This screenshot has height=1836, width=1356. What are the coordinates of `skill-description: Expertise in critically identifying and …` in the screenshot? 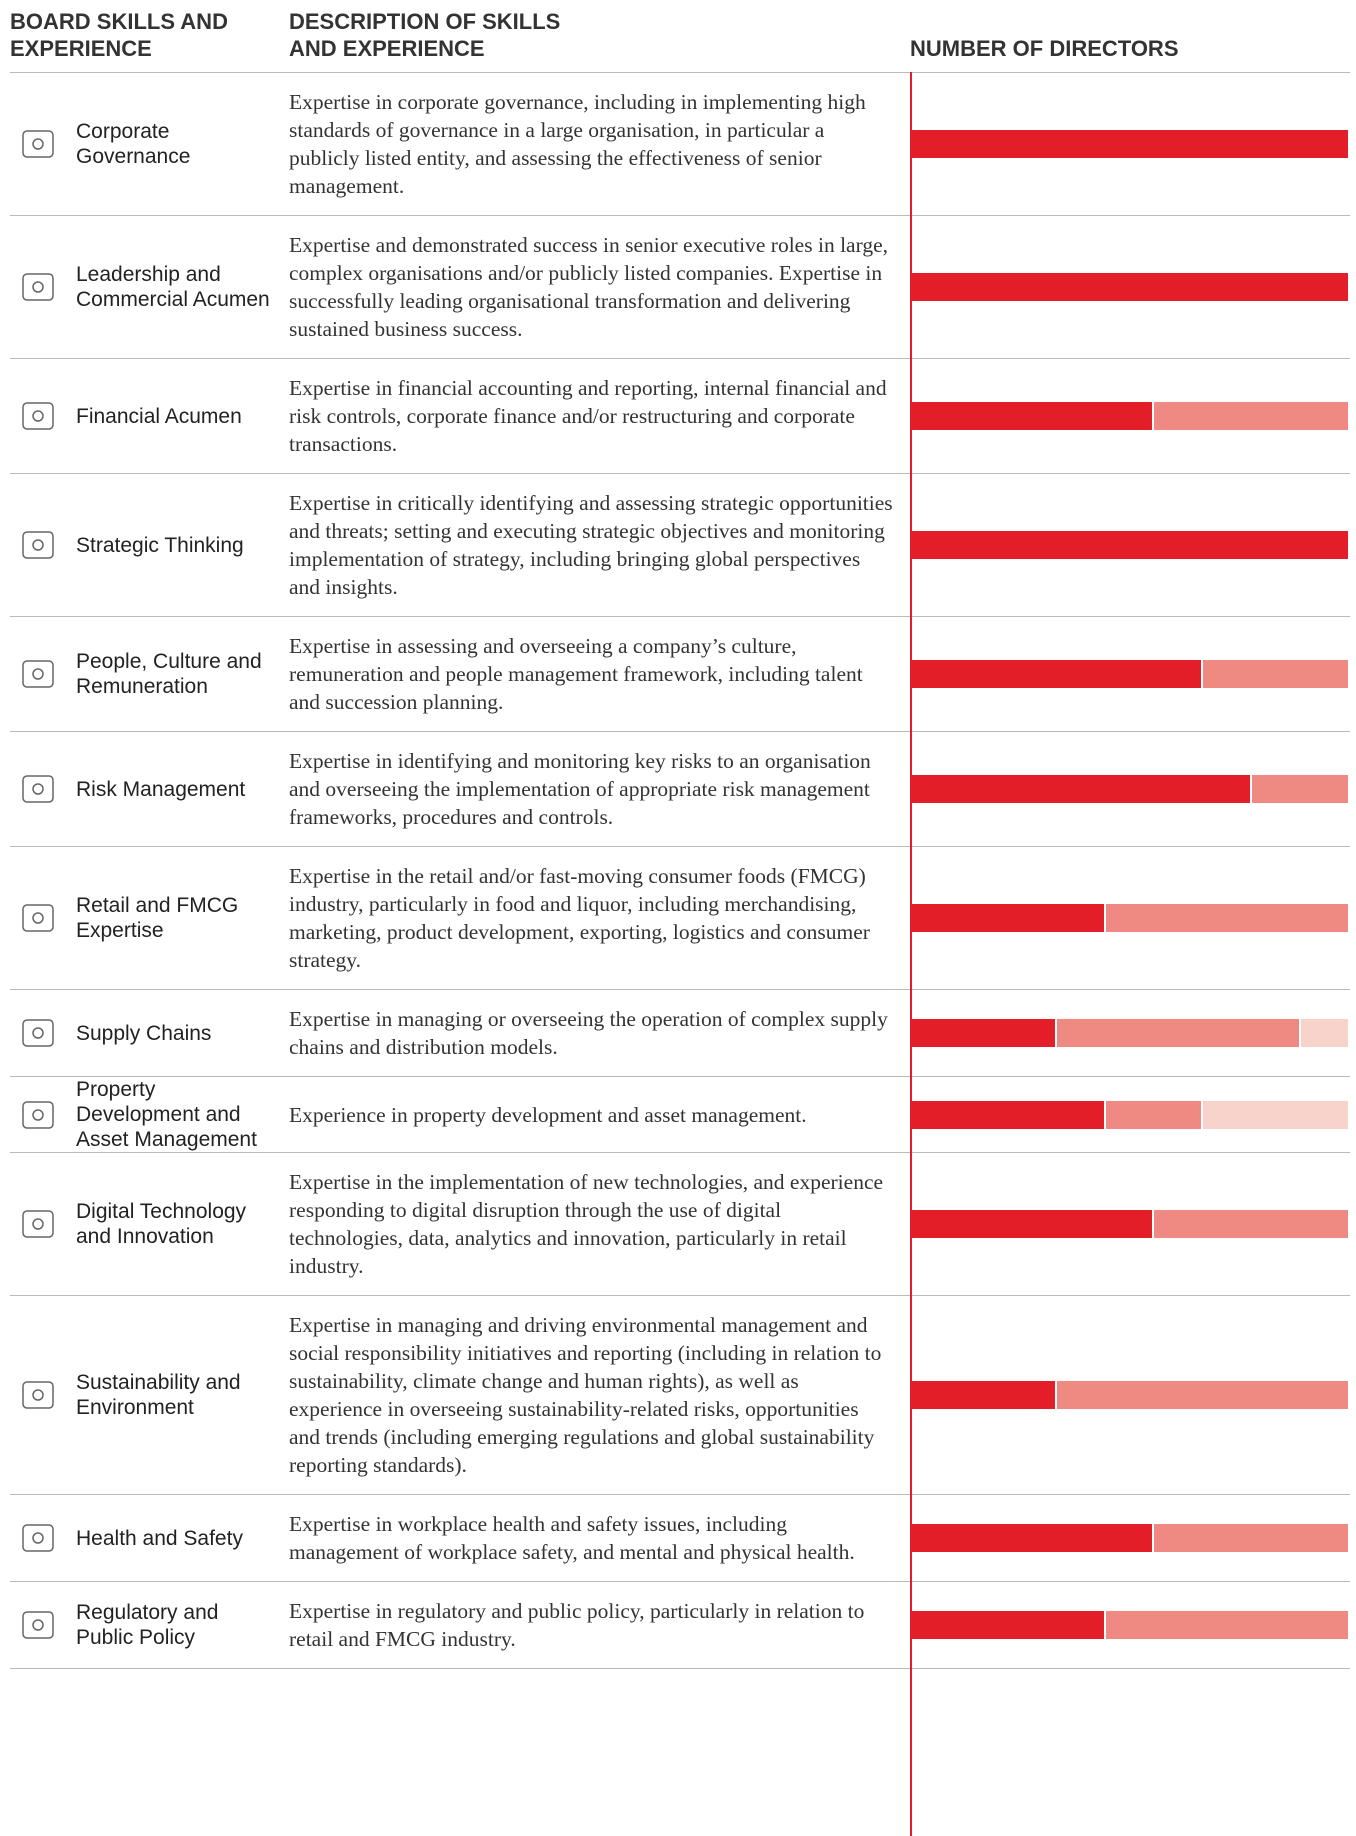 It's located at (591, 545).